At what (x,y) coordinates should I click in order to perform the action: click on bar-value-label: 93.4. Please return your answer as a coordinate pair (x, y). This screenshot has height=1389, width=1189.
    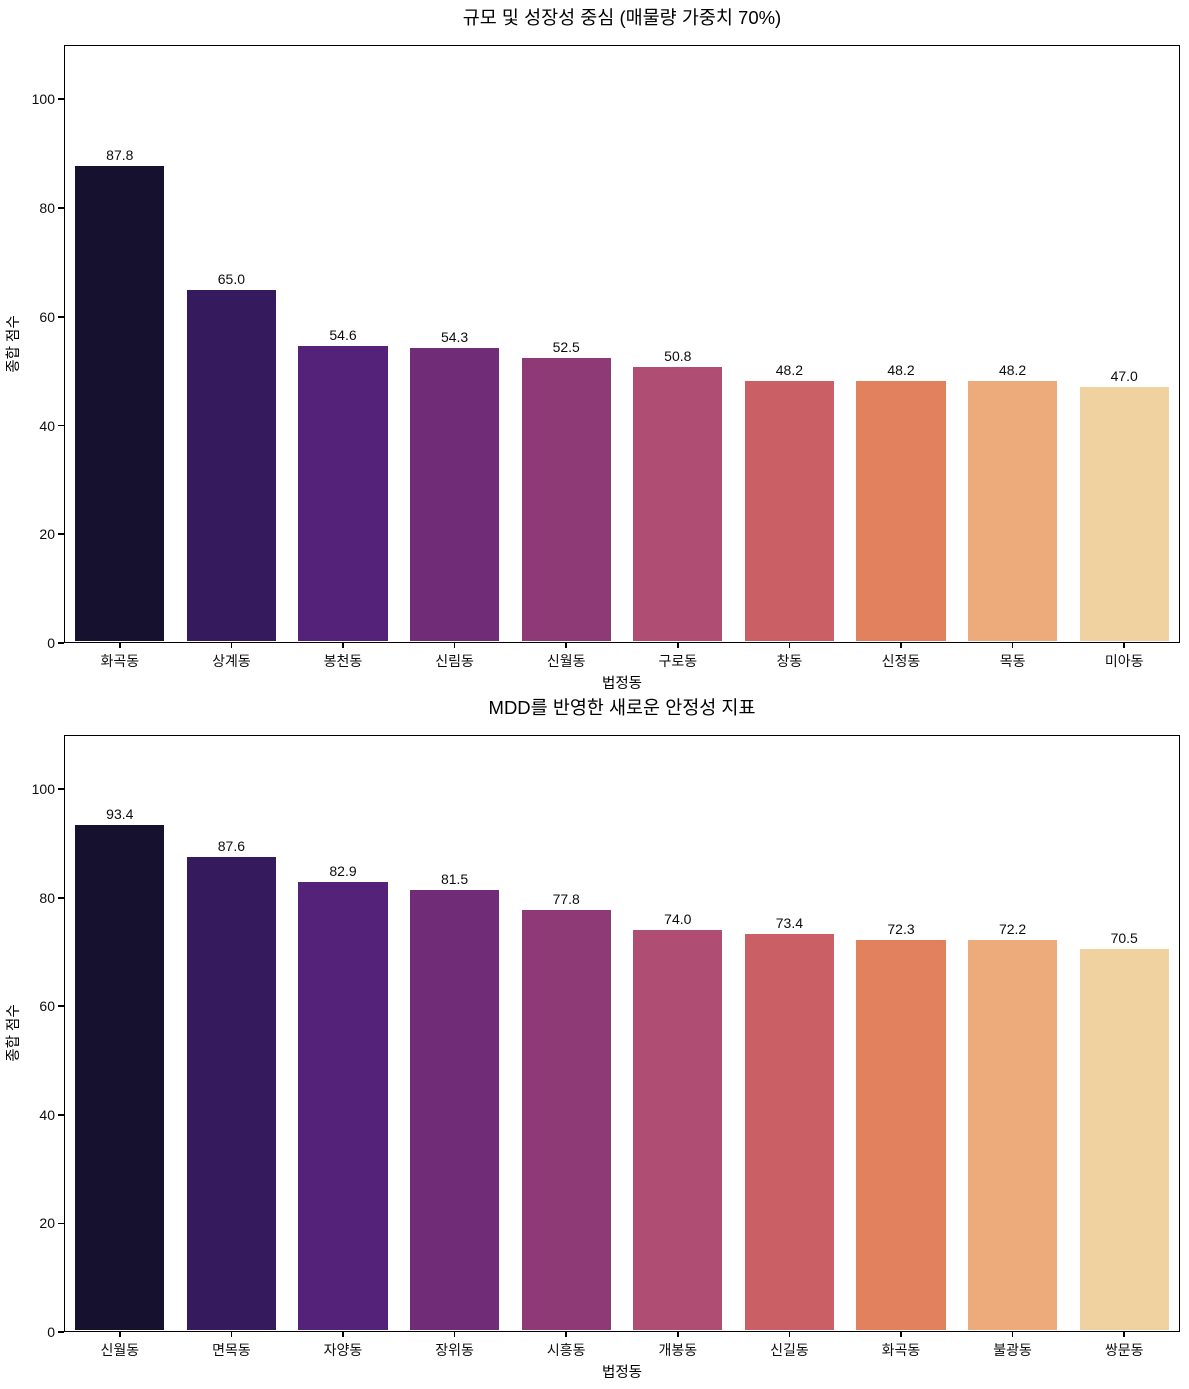
    Looking at the image, I should click on (120, 814).